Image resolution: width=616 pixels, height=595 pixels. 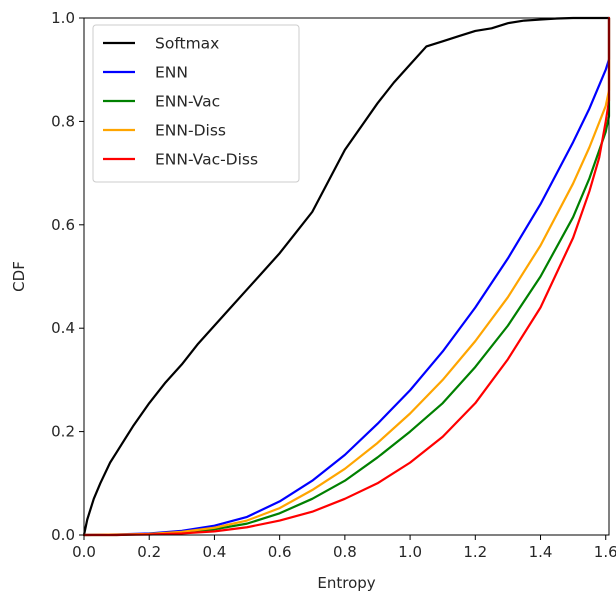 I want to click on y-tick-label: 0.8, so click(x=63, y=121).